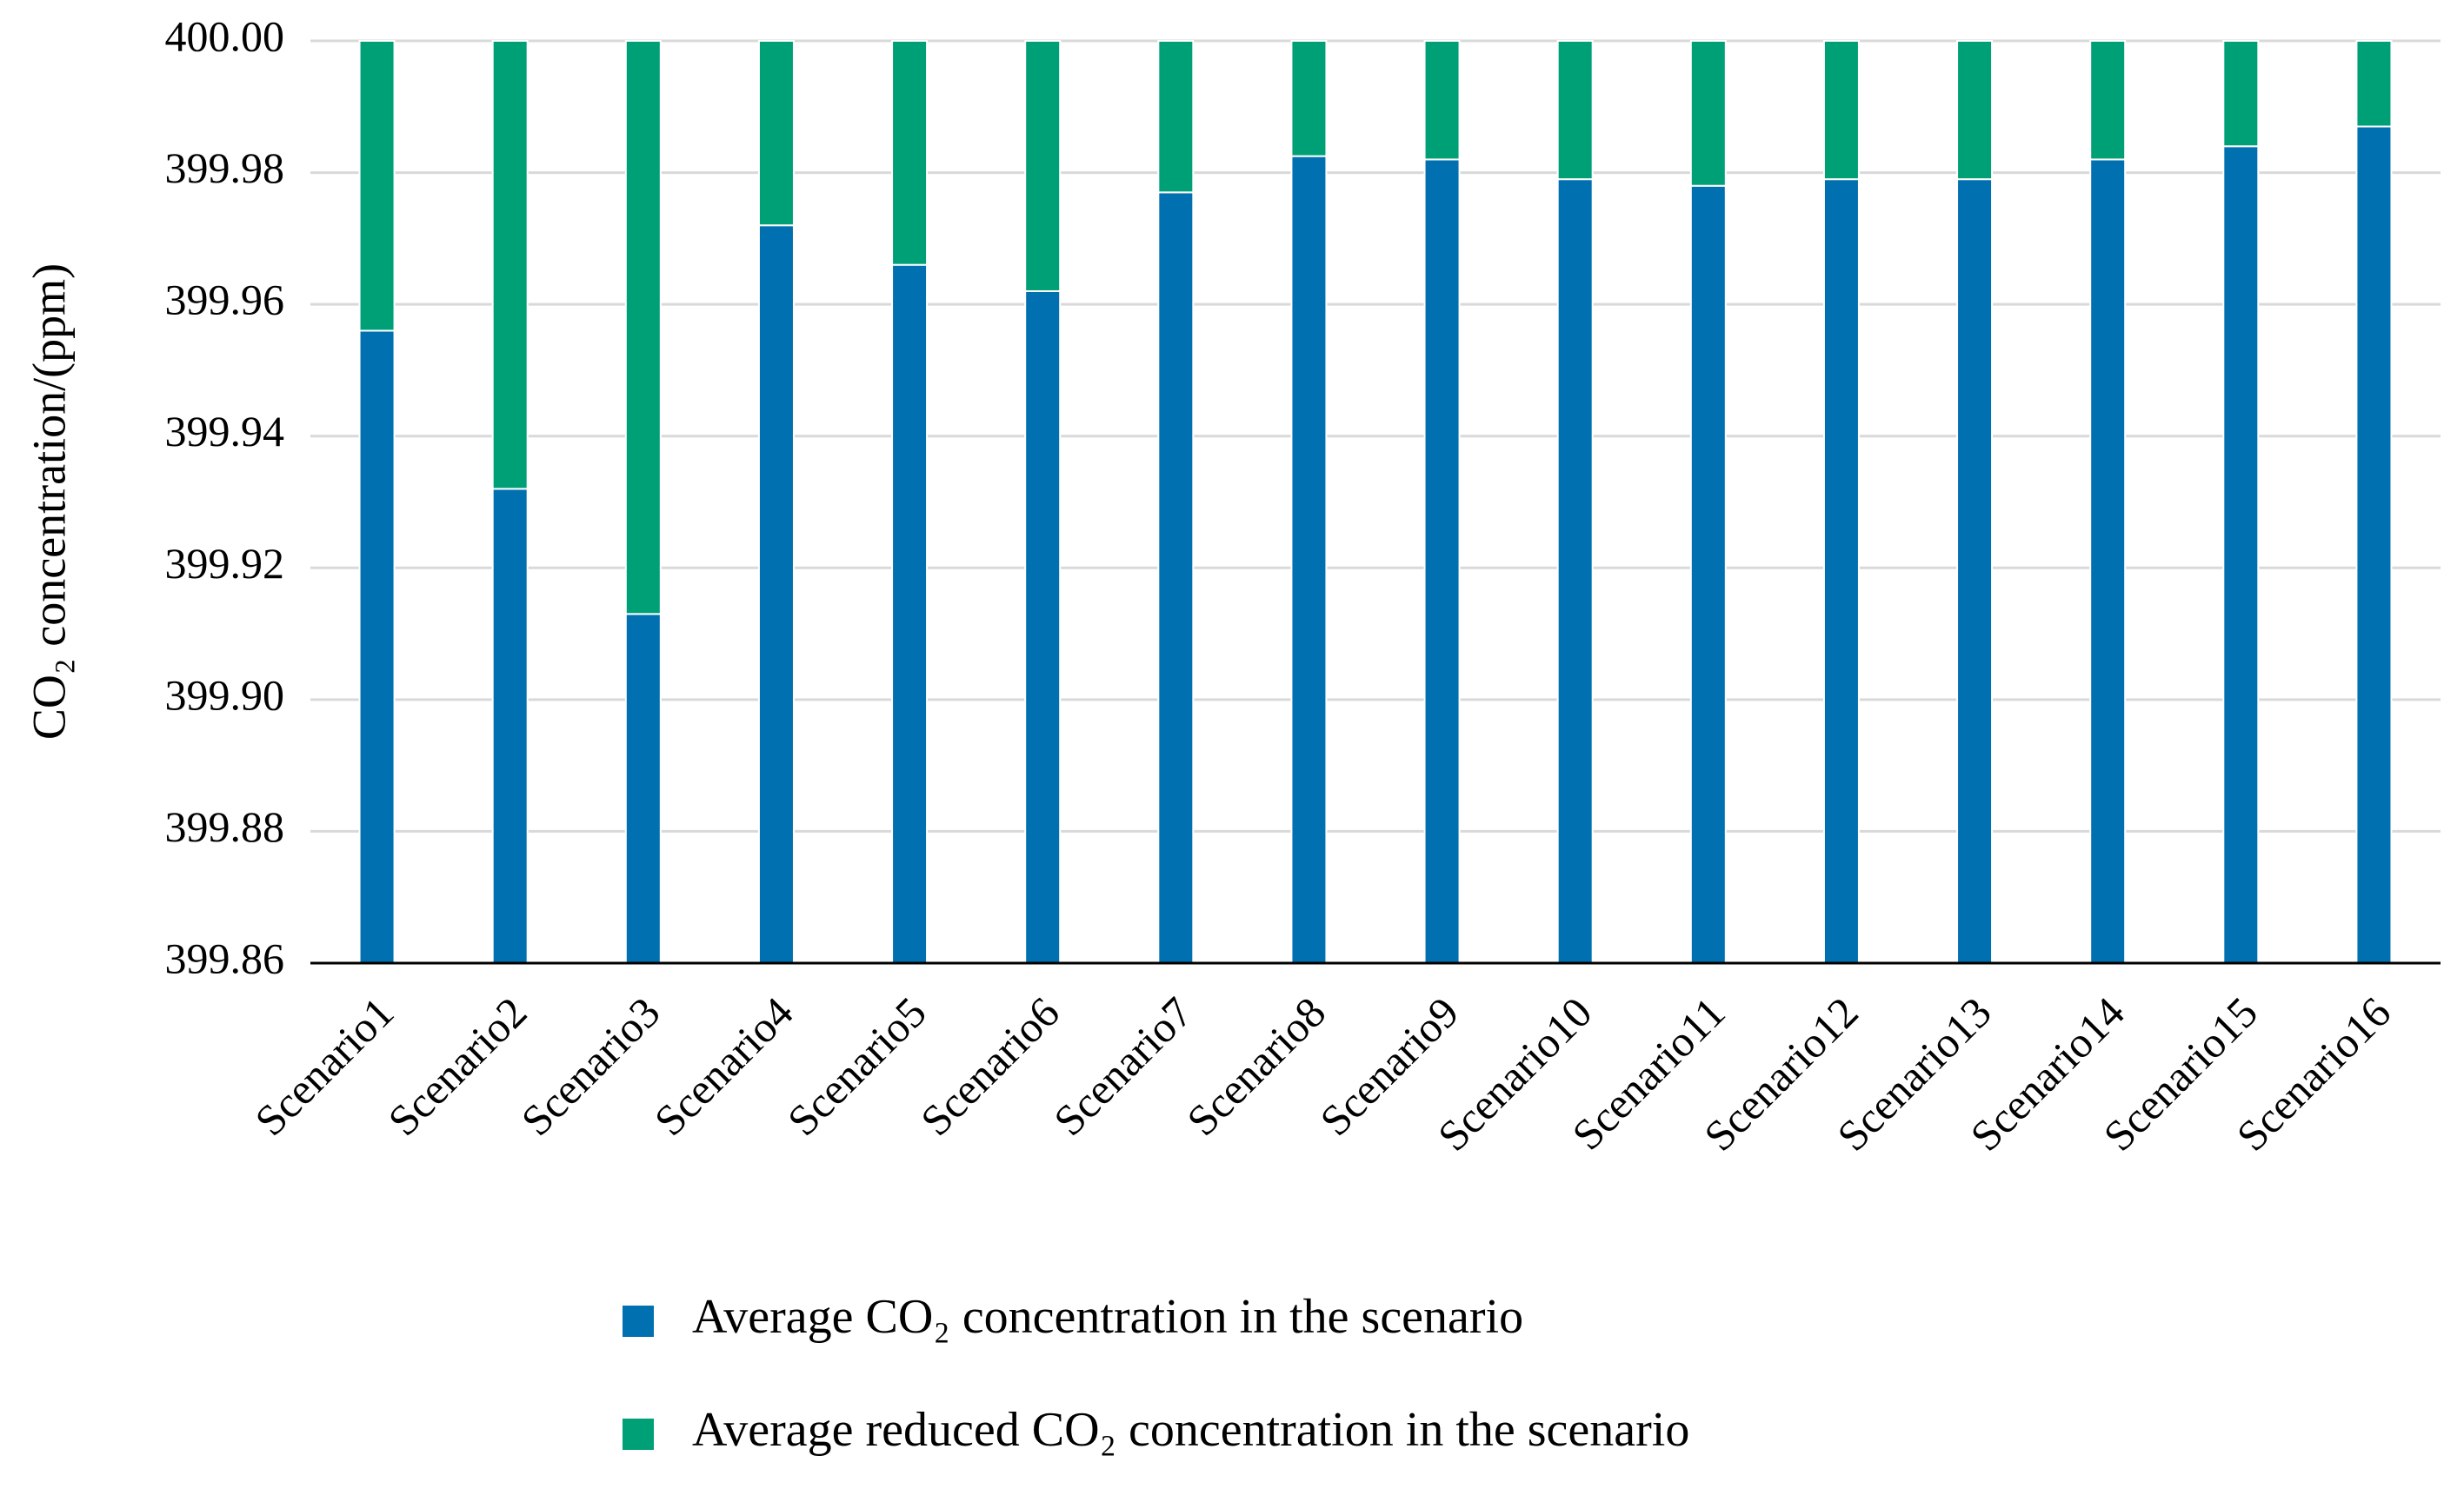 The width and height of the screenshot is (2464, 1489). Describe the element at coordinates (225, 300) in the screenshot. I see `y-tick-label: 399.96` at that location.